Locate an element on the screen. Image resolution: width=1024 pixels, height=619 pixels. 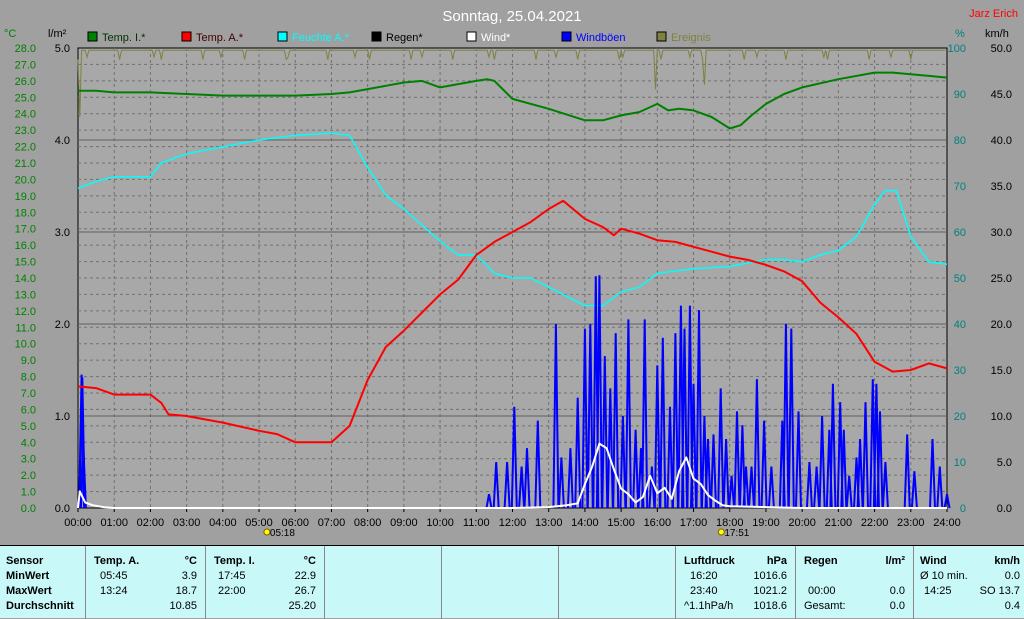
sensor-header: Sensor is located at coordinates (25, 561).